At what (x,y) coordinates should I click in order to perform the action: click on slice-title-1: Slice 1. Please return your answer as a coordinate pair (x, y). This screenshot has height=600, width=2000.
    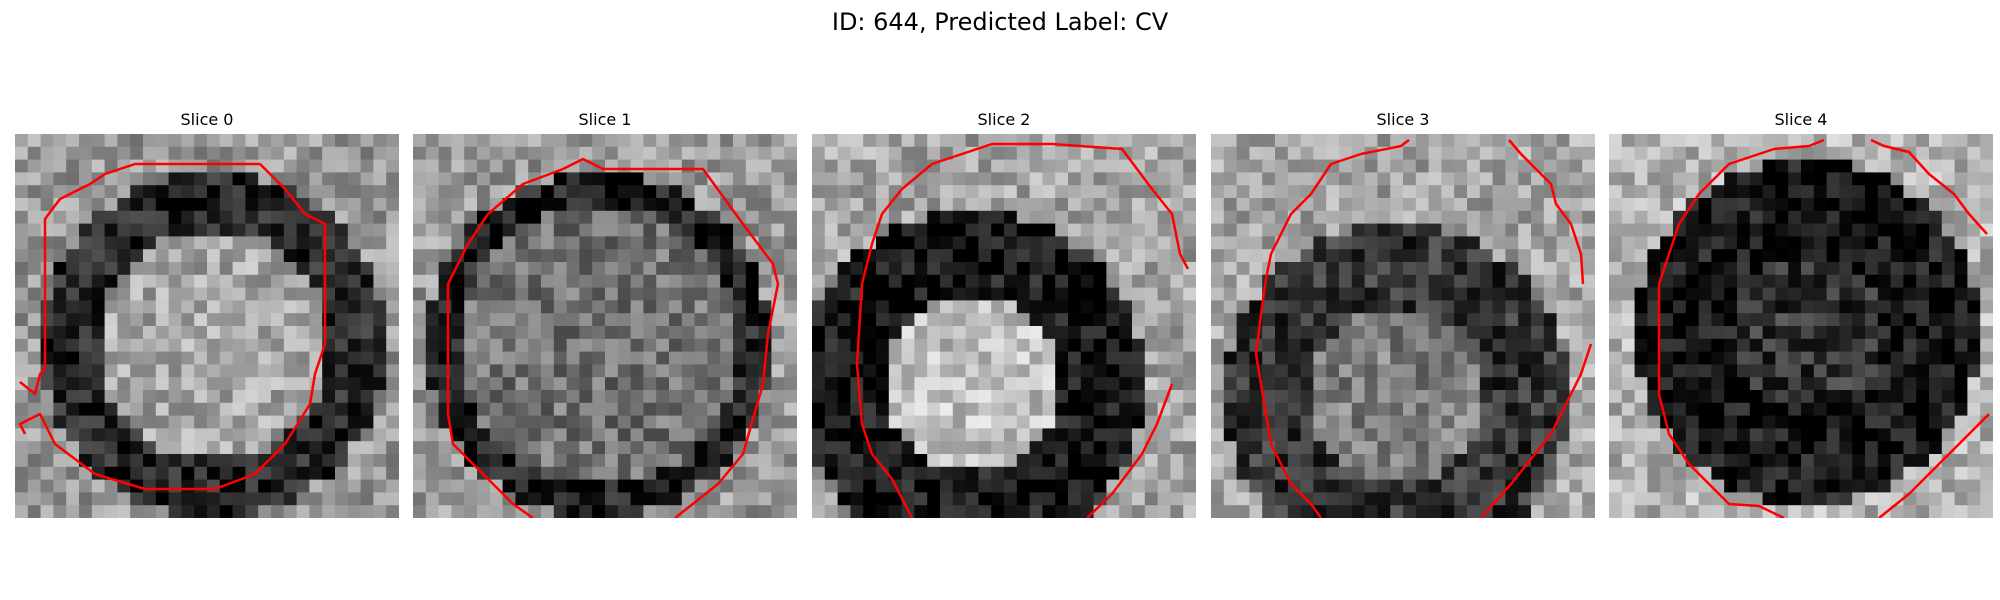
    Looking at the image, I should click on (605, 119).